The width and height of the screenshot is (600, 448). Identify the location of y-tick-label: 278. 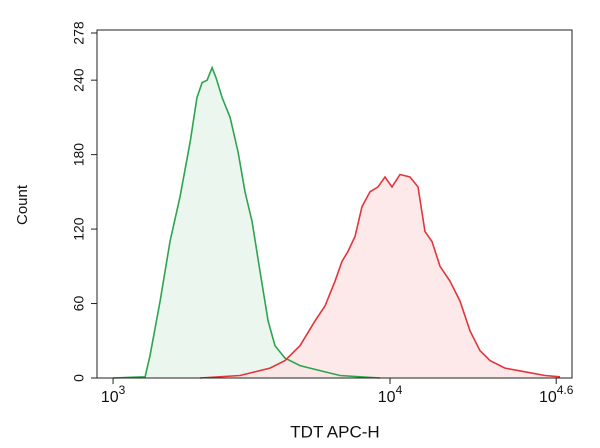
(79, 33).